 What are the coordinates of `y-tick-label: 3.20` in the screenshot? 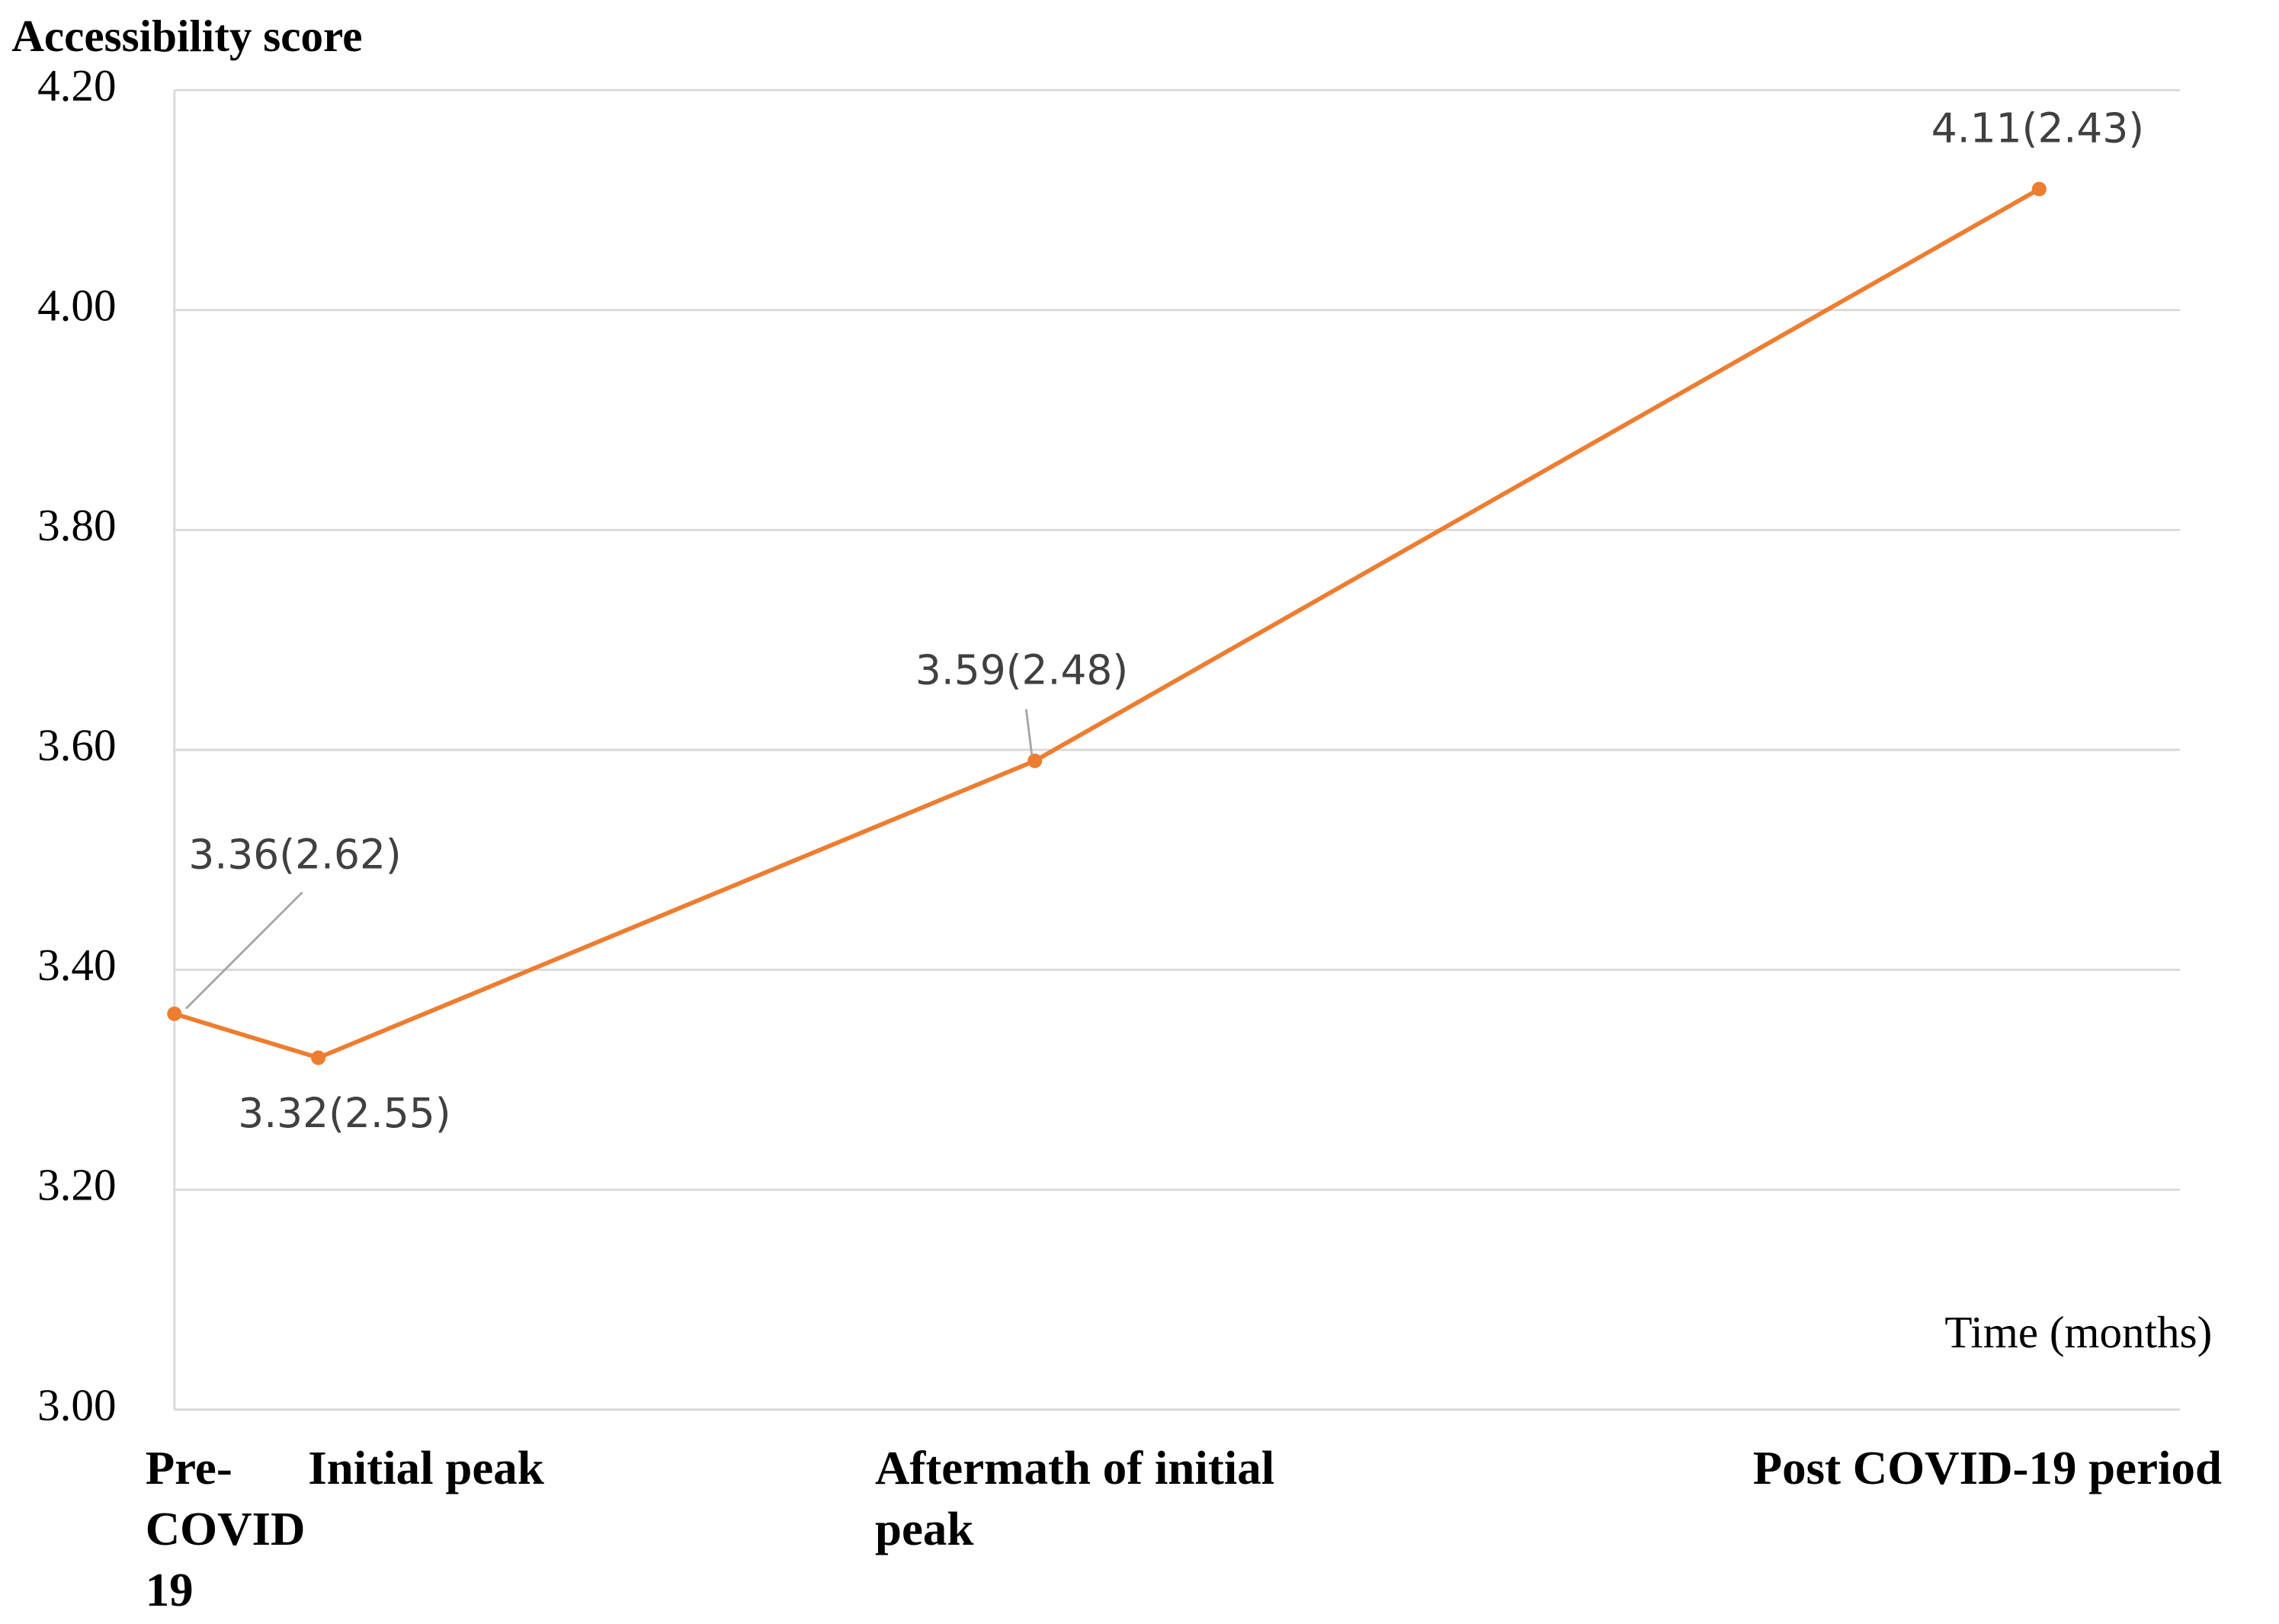 It's located at (76, 1185).